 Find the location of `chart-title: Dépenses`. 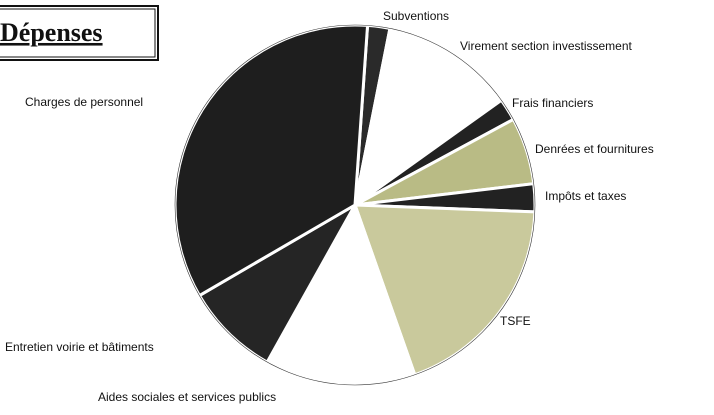

chart-title: Dépenses is located at coordinates (51, 32).